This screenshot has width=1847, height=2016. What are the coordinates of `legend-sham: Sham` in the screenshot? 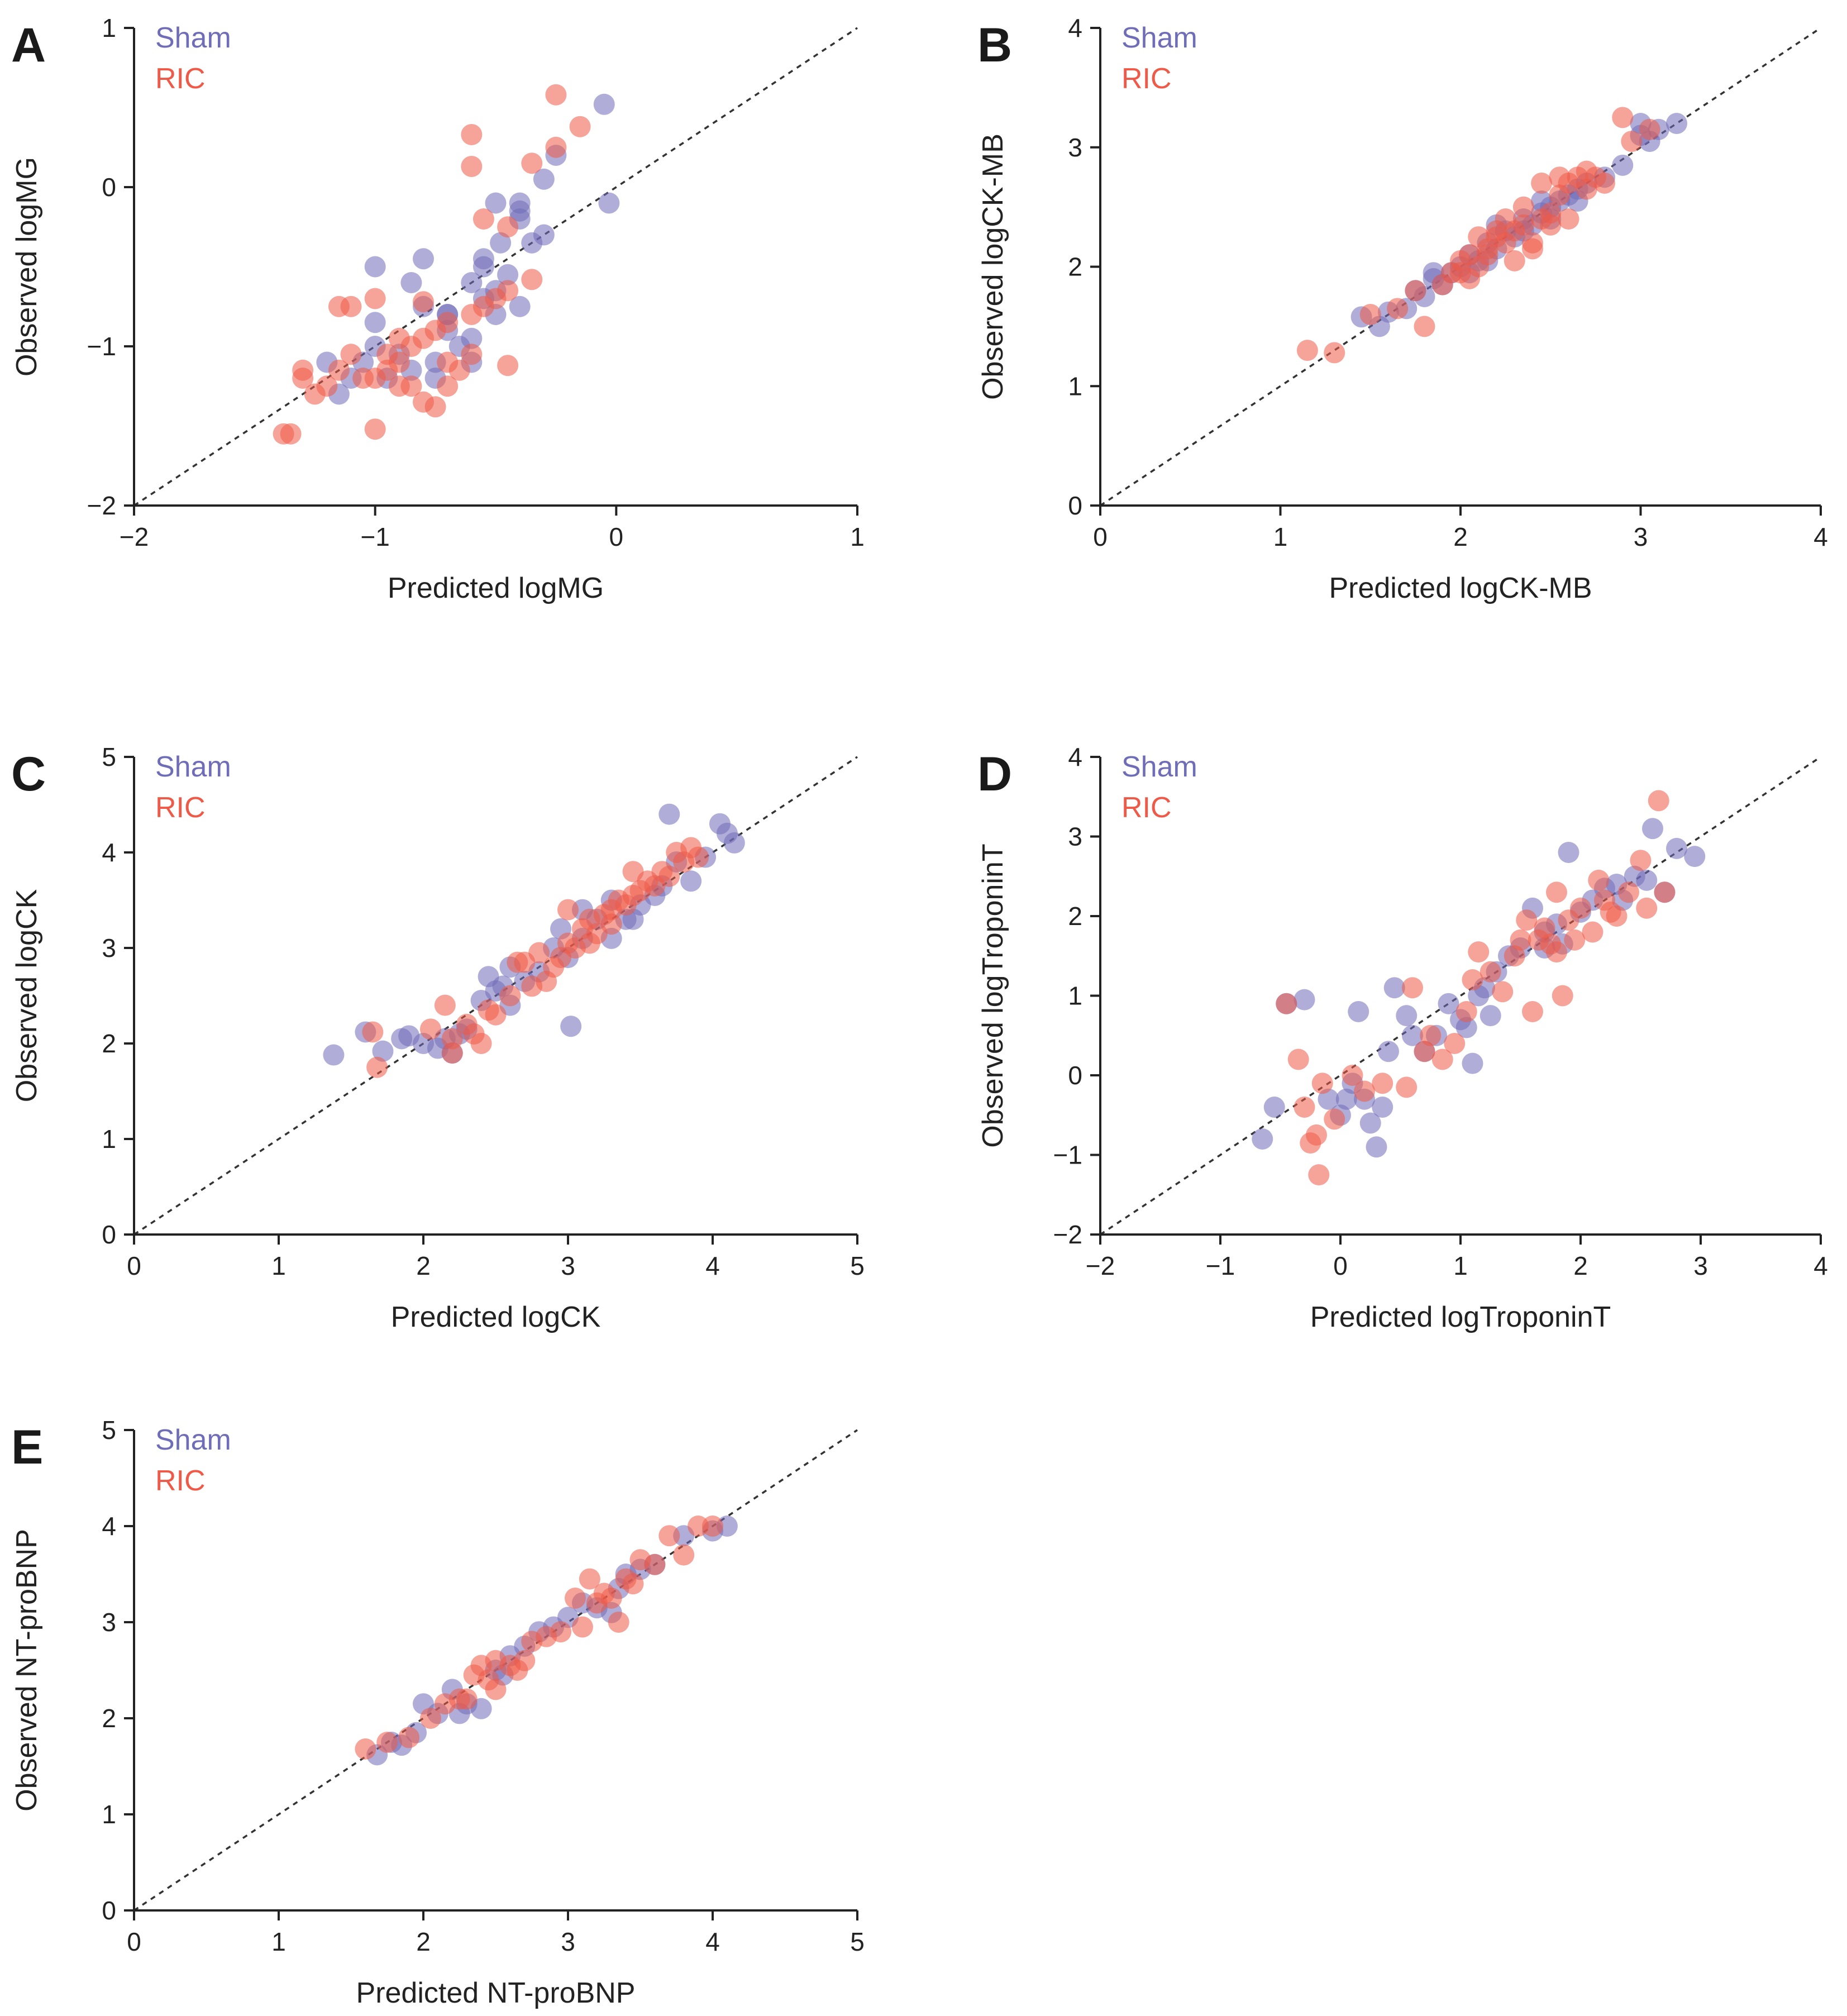 It's located at (193, 767).